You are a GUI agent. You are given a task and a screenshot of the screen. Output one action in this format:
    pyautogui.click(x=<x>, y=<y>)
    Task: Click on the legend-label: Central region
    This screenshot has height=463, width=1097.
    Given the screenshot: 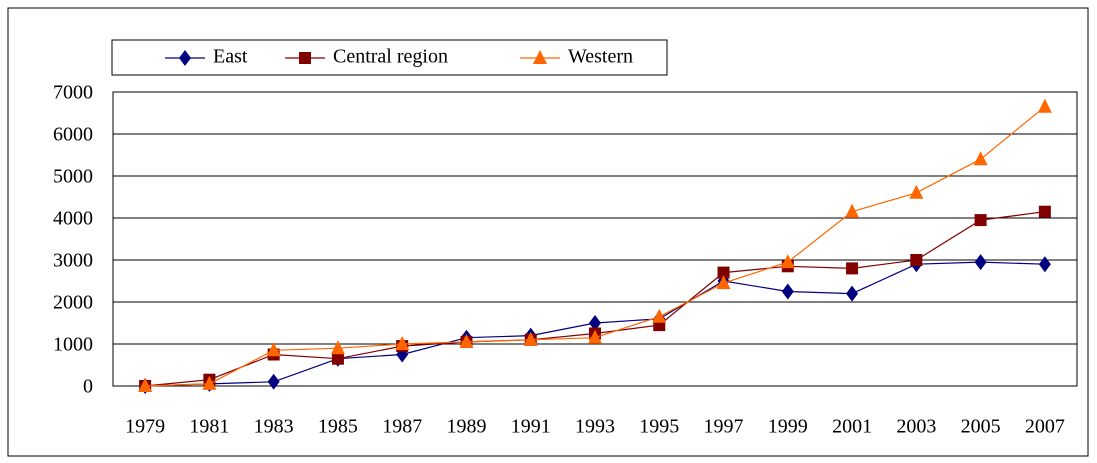 What is the action you would take?
    pyautogui.click(x=390, y=57)
    